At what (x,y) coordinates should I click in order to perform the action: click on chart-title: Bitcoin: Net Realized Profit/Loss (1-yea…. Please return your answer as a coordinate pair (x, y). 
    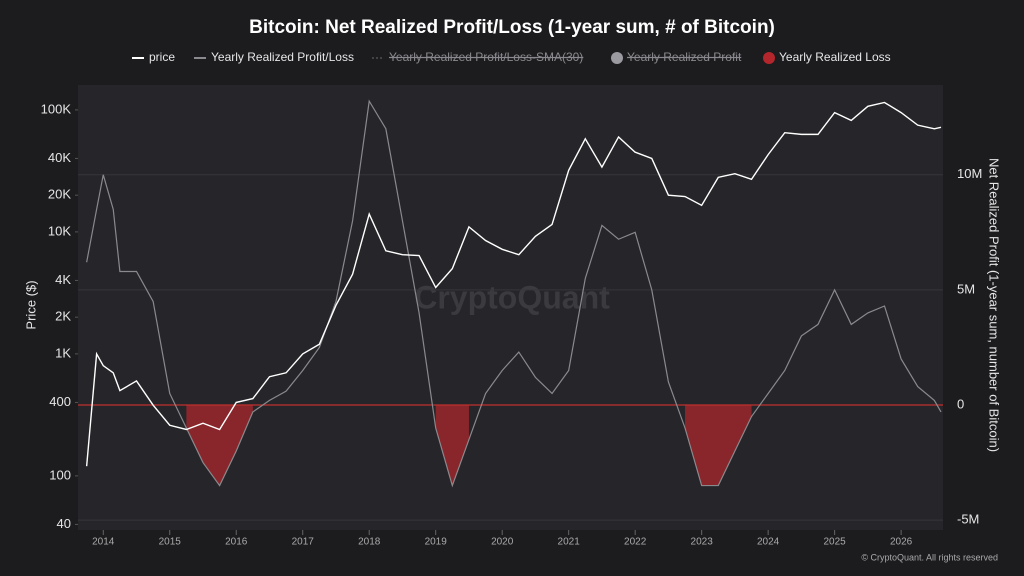
    Looking at the image, I should click on (512, 27).